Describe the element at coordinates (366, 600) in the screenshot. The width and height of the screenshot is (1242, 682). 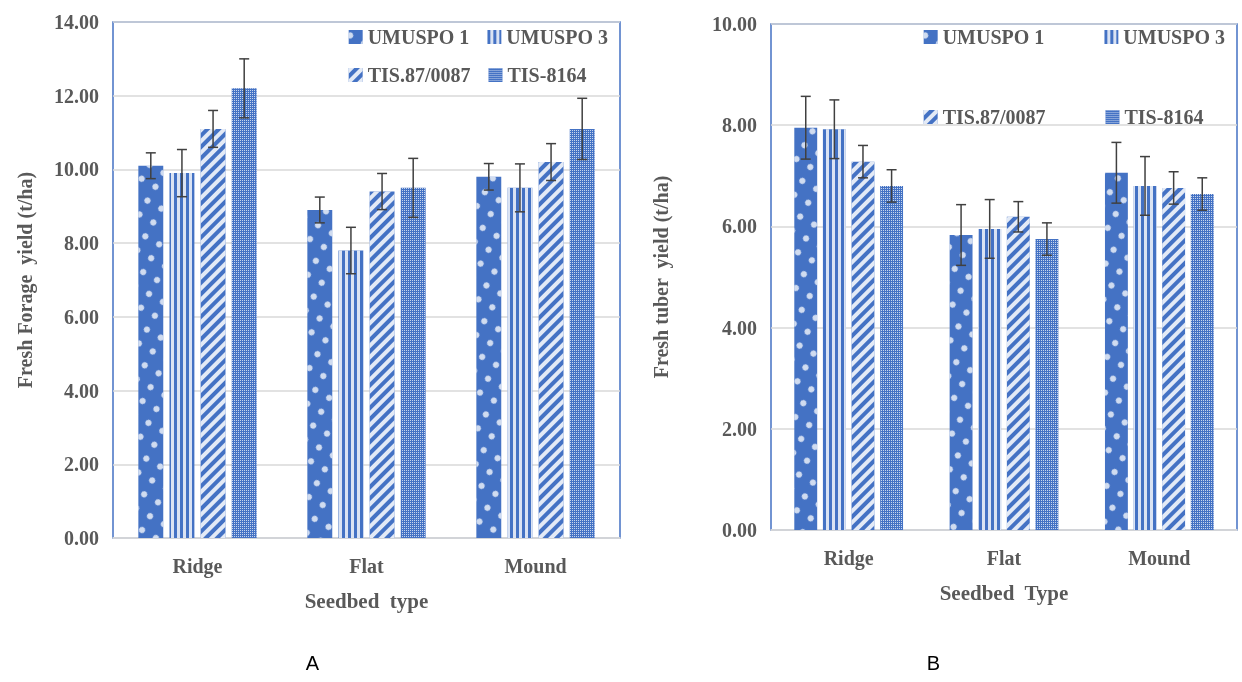
I see `x-axis-title: Seedbed type` at that location.